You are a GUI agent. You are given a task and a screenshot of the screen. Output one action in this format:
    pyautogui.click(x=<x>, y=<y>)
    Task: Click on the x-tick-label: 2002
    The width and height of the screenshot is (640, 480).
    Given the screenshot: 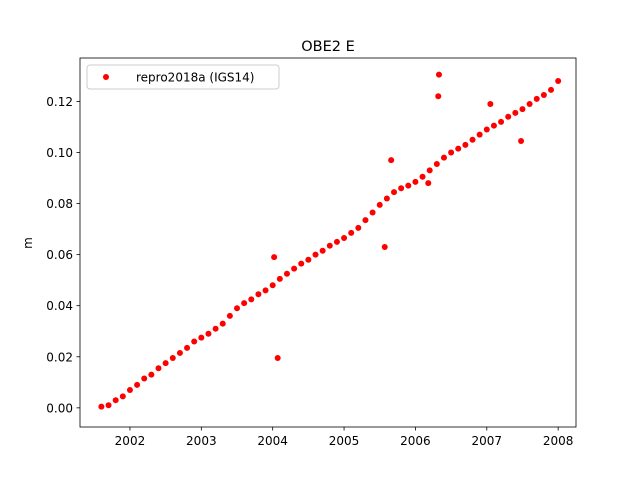 What is the action you would take?
    pyautogui.click(x=130, y=441)
    